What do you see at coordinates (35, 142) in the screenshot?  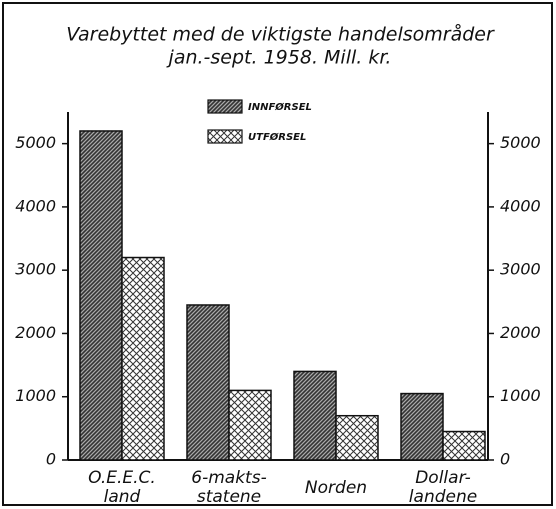 I see `y-tick-label: 5000` at bounding box center [35, 142].